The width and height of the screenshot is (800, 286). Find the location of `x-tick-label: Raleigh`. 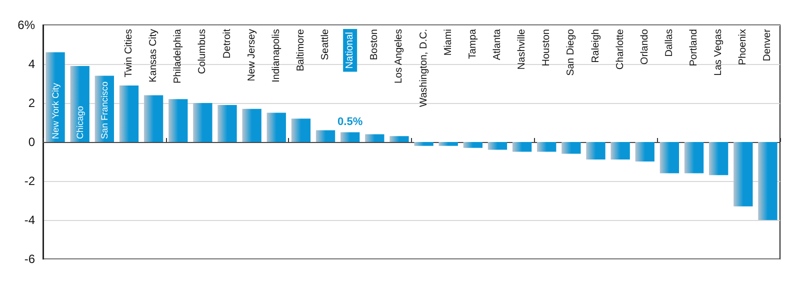

x-tick-label: Raleigh is located at coordinates (596, 46).